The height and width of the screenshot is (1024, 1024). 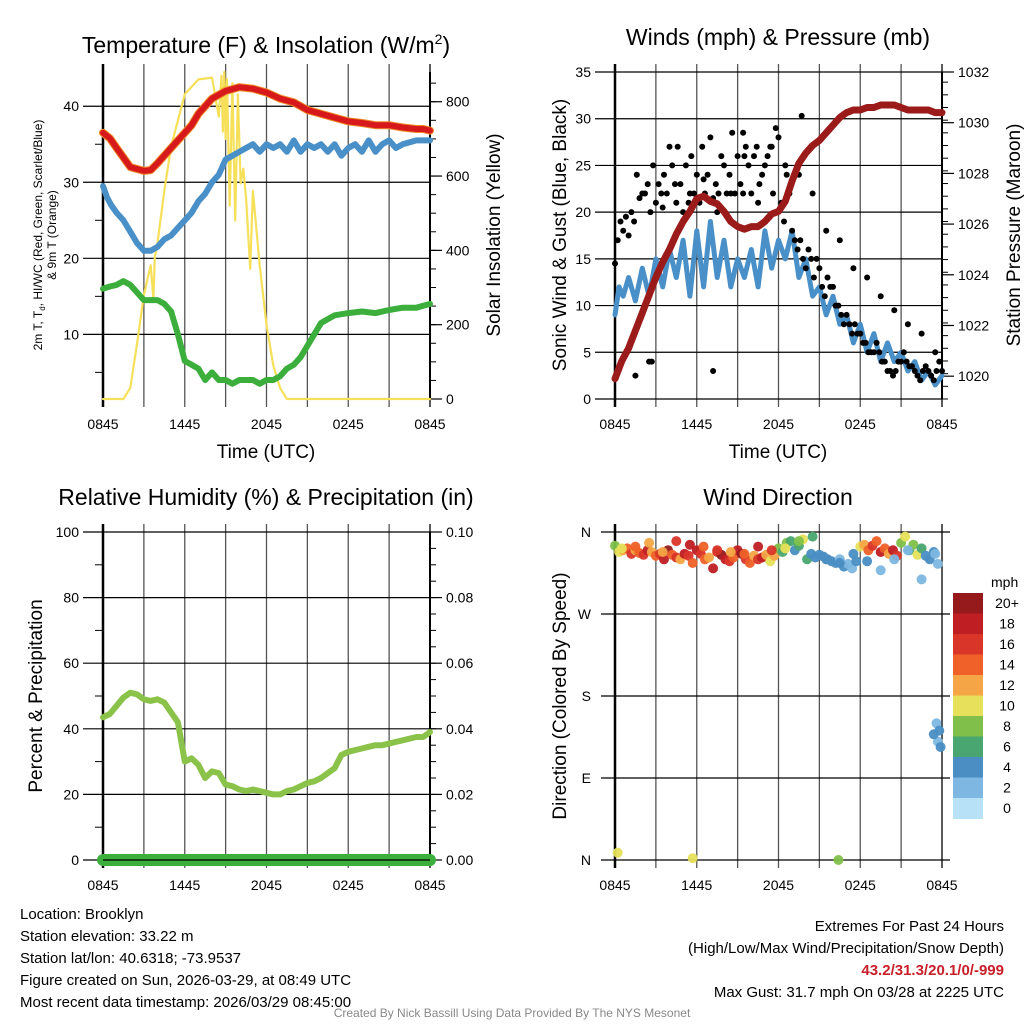 What do you see at coordinates (184, 885) in the screenshot?
I see `x-tick-label: 1445` at bounding box center [184, 885].